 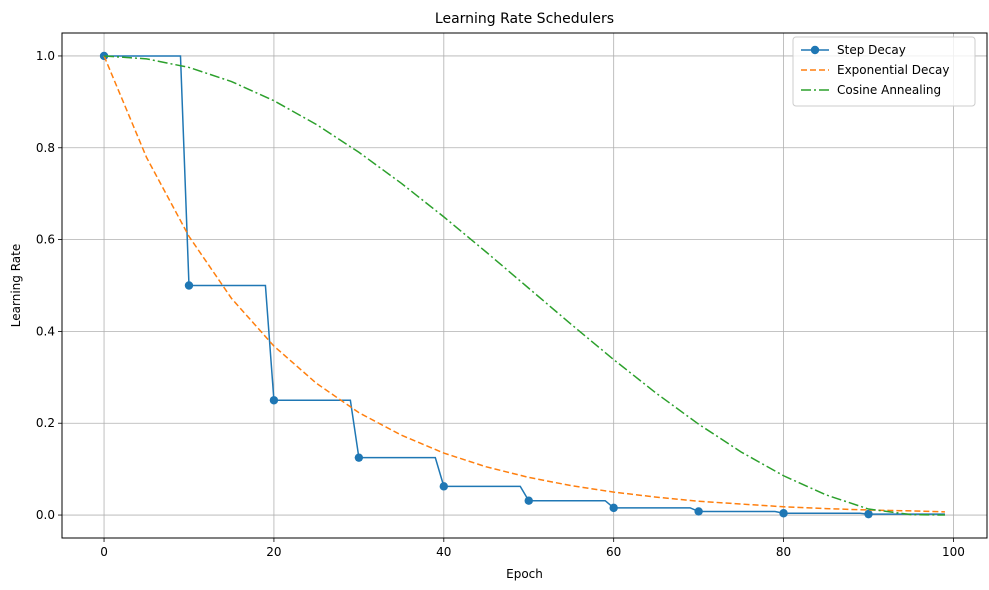 I want to click on y-tick-label: 0.4, so click(x=45, y=331).